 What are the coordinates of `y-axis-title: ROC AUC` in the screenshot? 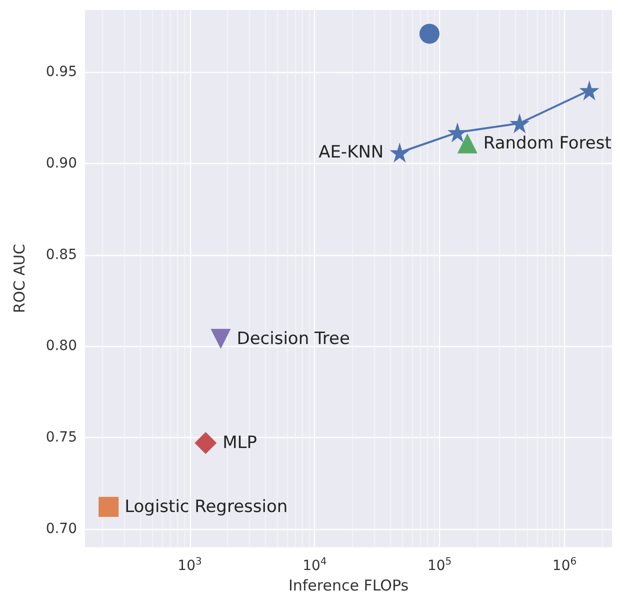 It's located at (19, 279).